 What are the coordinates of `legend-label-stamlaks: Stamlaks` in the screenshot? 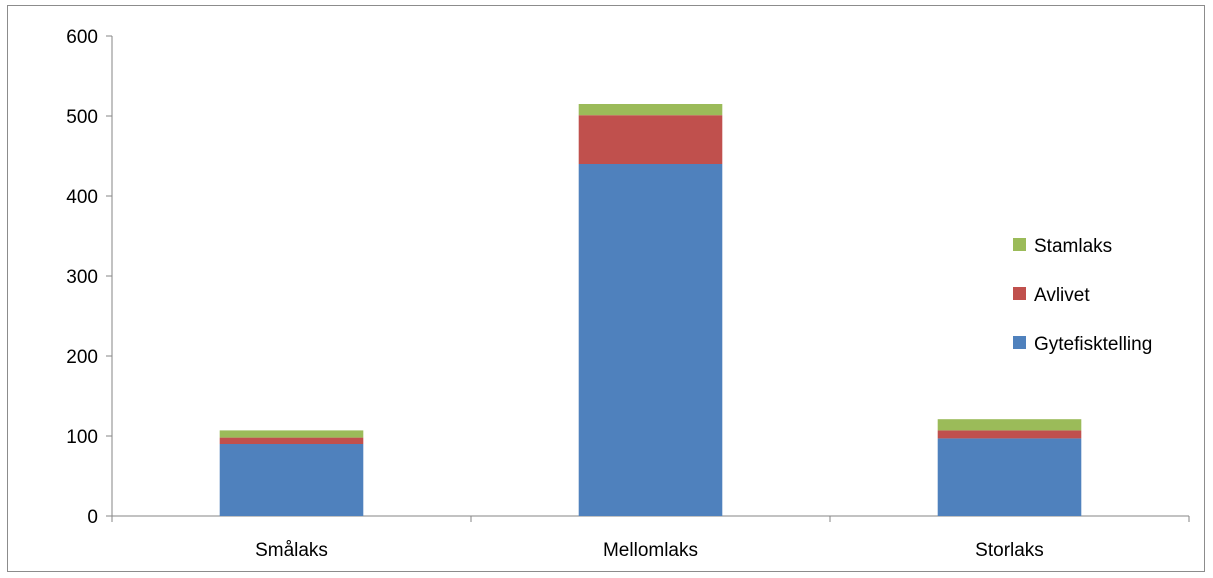 It's located at (1073, 246).